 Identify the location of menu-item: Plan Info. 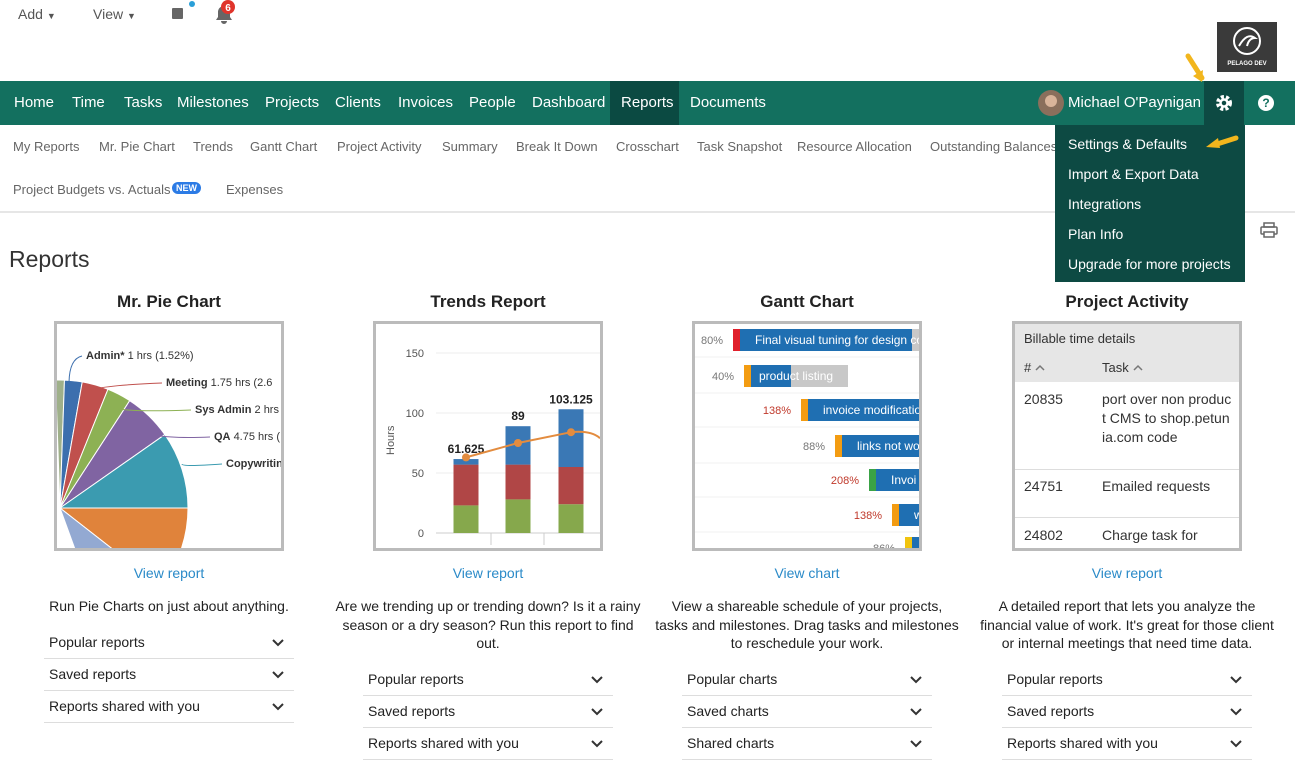
(1096, 234).